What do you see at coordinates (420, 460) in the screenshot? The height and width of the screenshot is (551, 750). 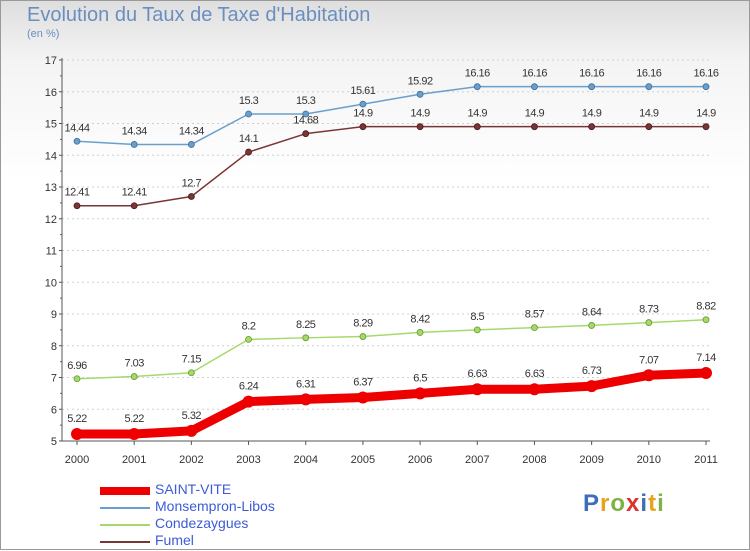 I see `x-tick-label: 2006` at bounding box center [420, 460].